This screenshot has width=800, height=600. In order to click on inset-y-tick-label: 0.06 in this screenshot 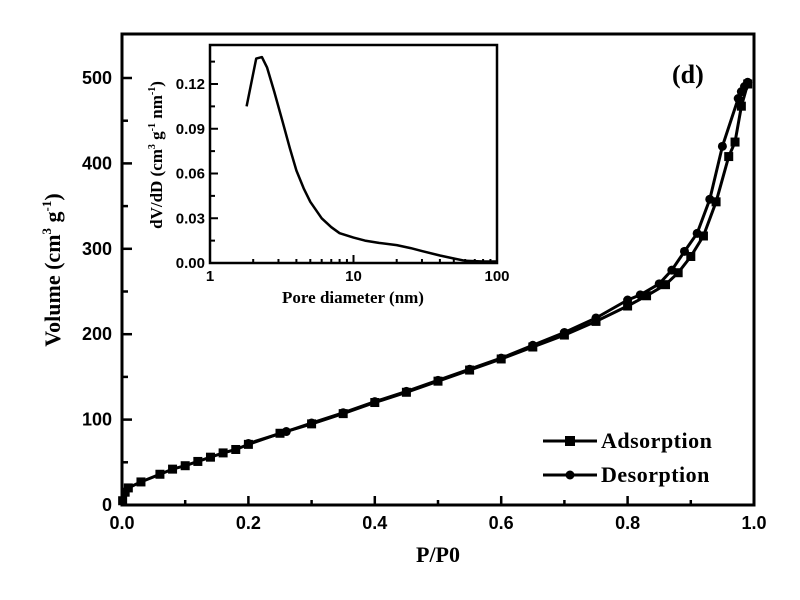, I will do `click(190, 174)`.